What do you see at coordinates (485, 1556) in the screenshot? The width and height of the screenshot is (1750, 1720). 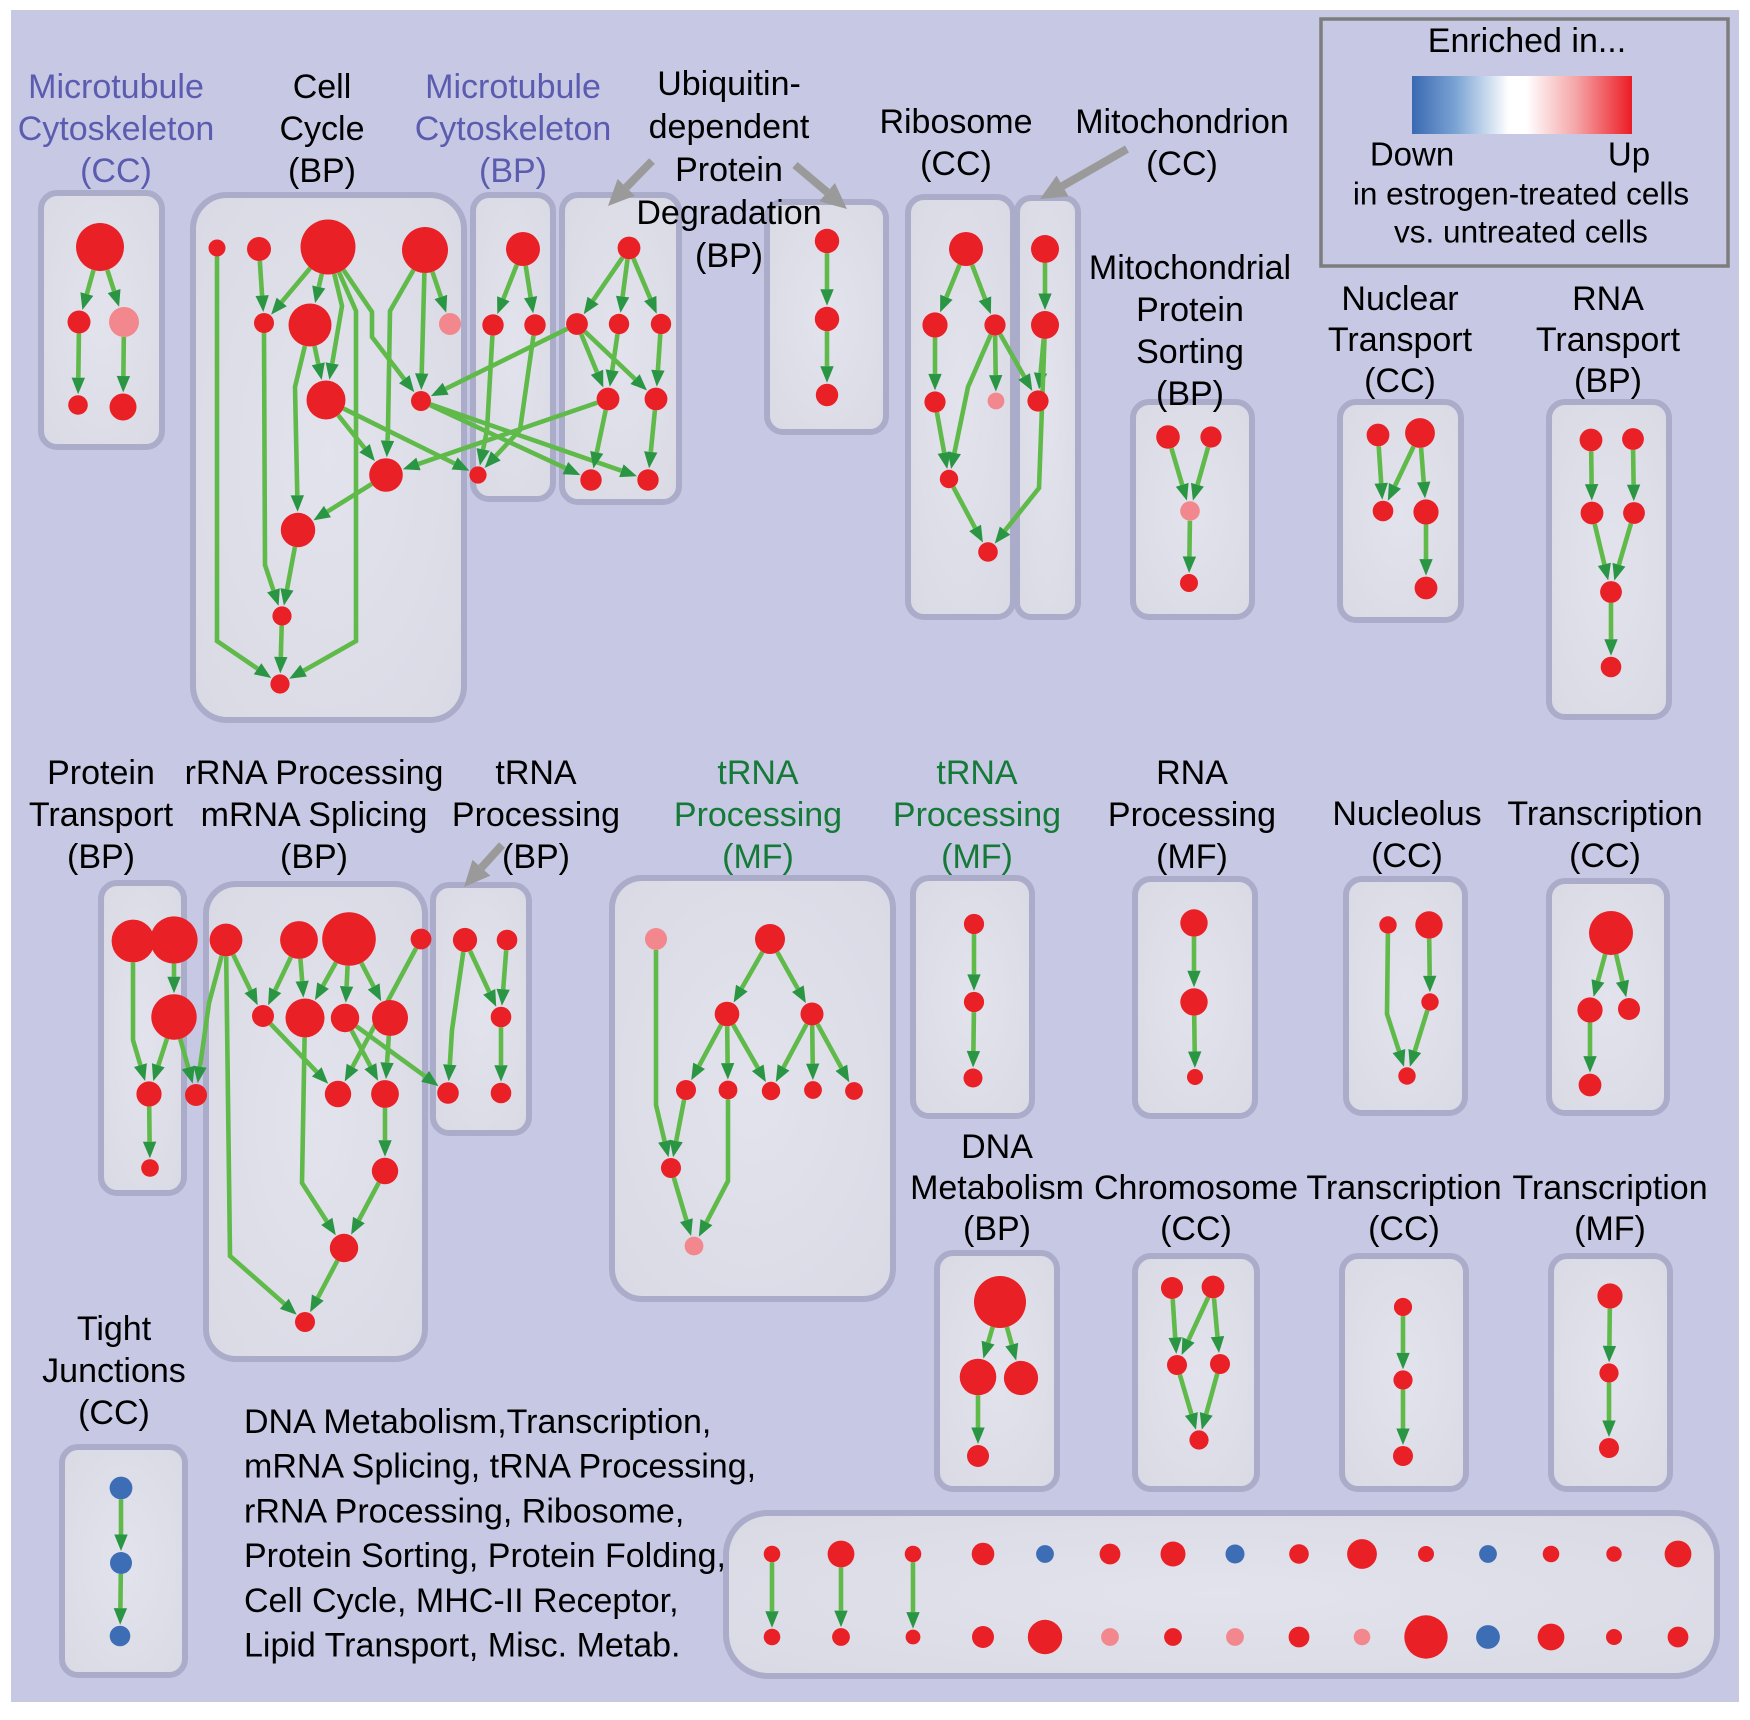 I see `svg-text:Protein Sorting, Protein Foldi: Protein Sorting, Protein Folding,` at bounding box center [485, 1556].